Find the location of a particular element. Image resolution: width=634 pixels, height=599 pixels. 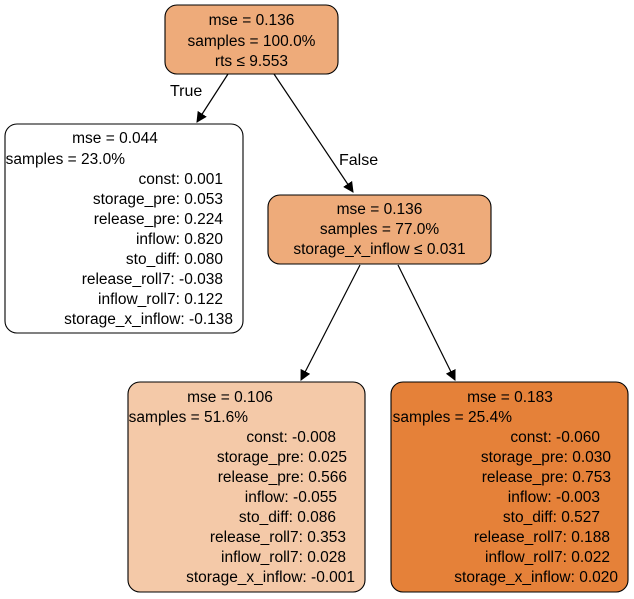

node-bottom-left-leaf-line: samples = 51.6% is located at coordinates (189, 417).